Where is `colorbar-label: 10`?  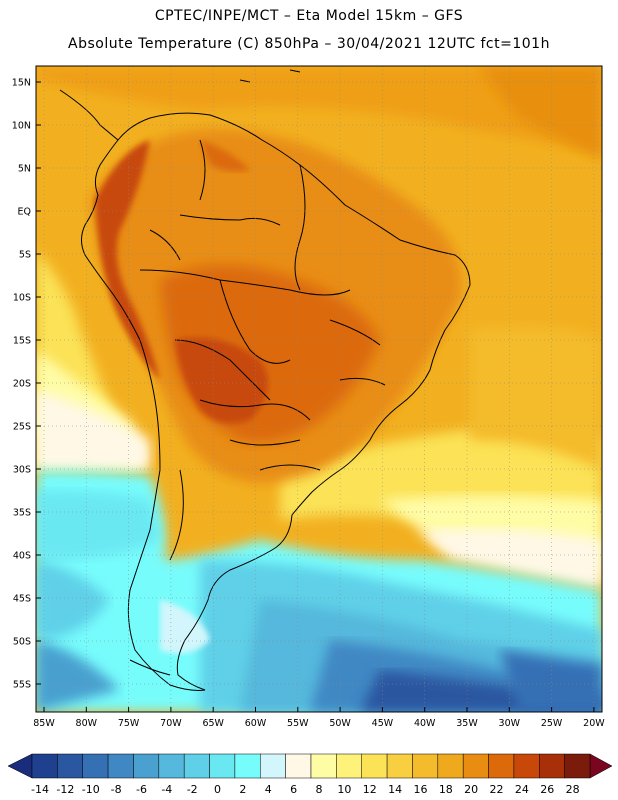
colorbar-label: 10 is located at coordinates (344, 789).